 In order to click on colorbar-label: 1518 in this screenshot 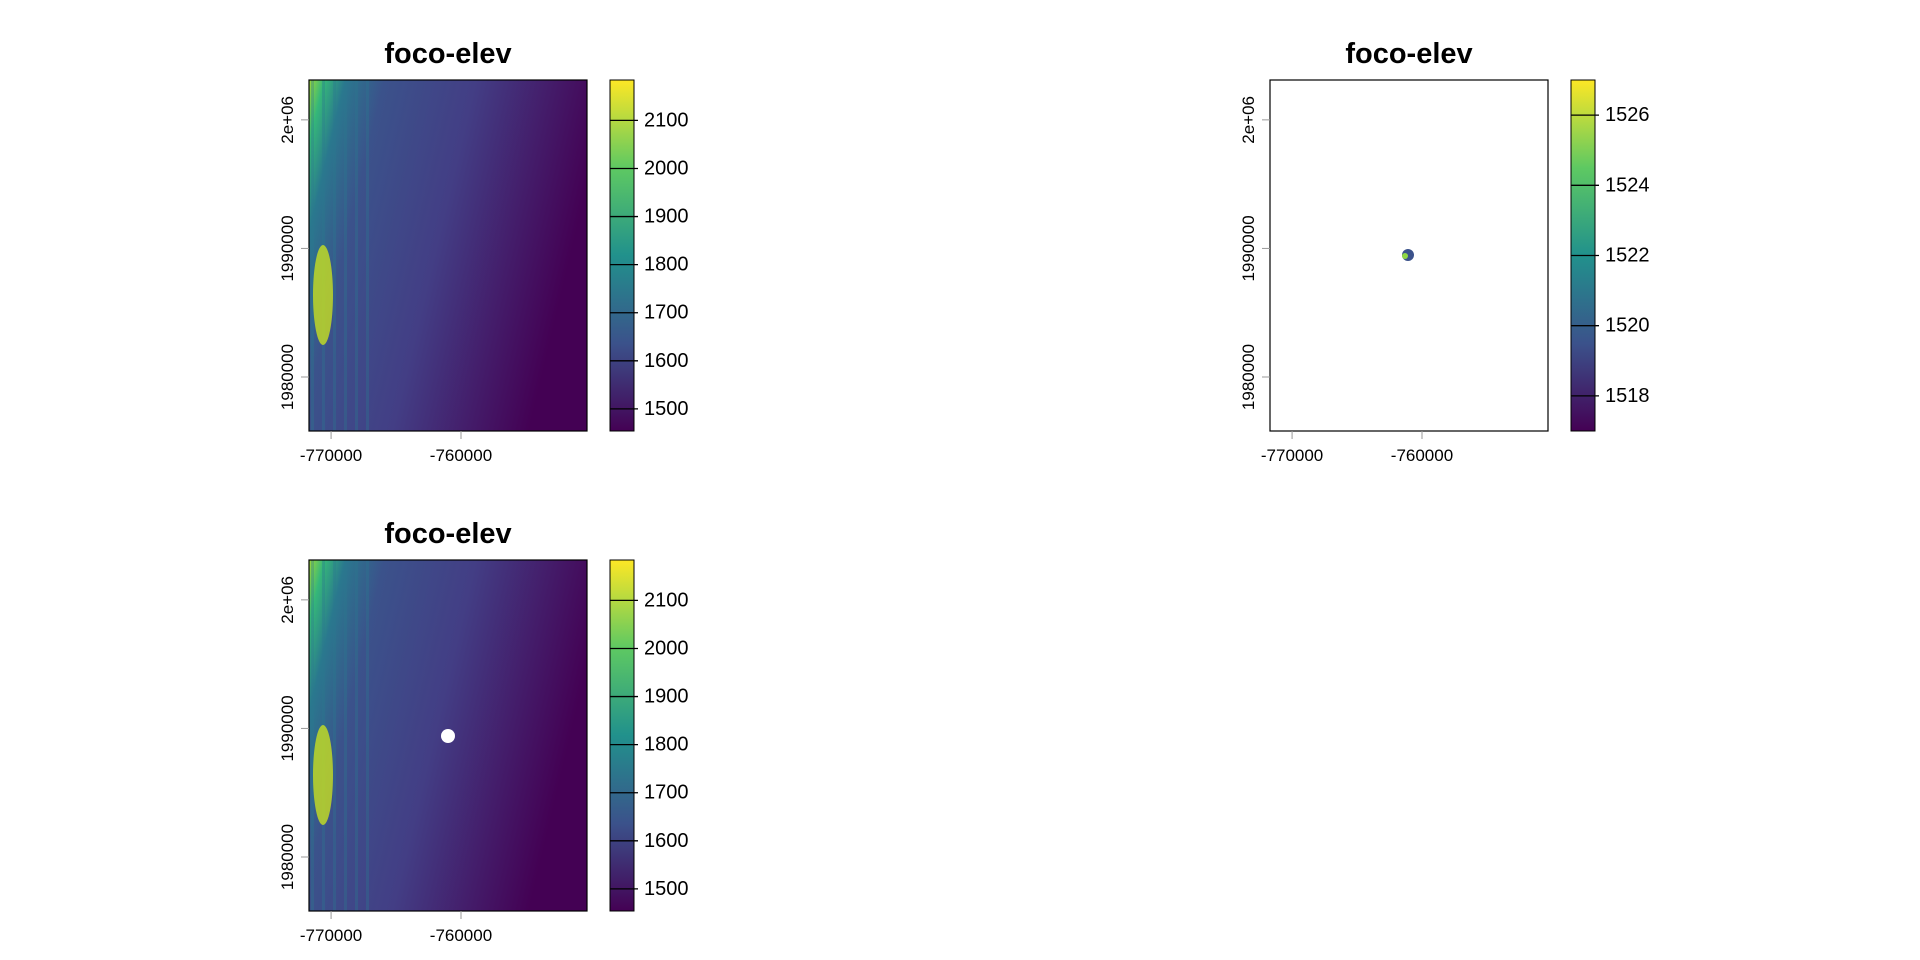, I will do `click(1627, 396)`.